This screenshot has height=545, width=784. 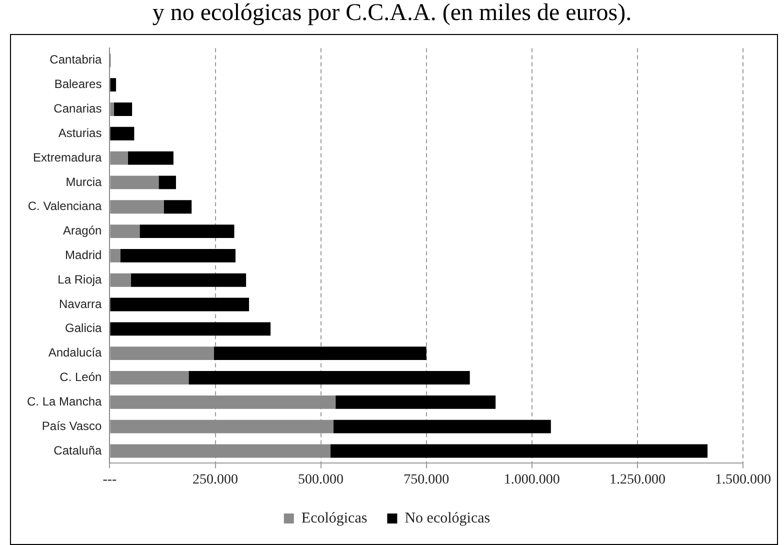 I want to click on legend-label: Ecológicas, so click(x=334, y=518).